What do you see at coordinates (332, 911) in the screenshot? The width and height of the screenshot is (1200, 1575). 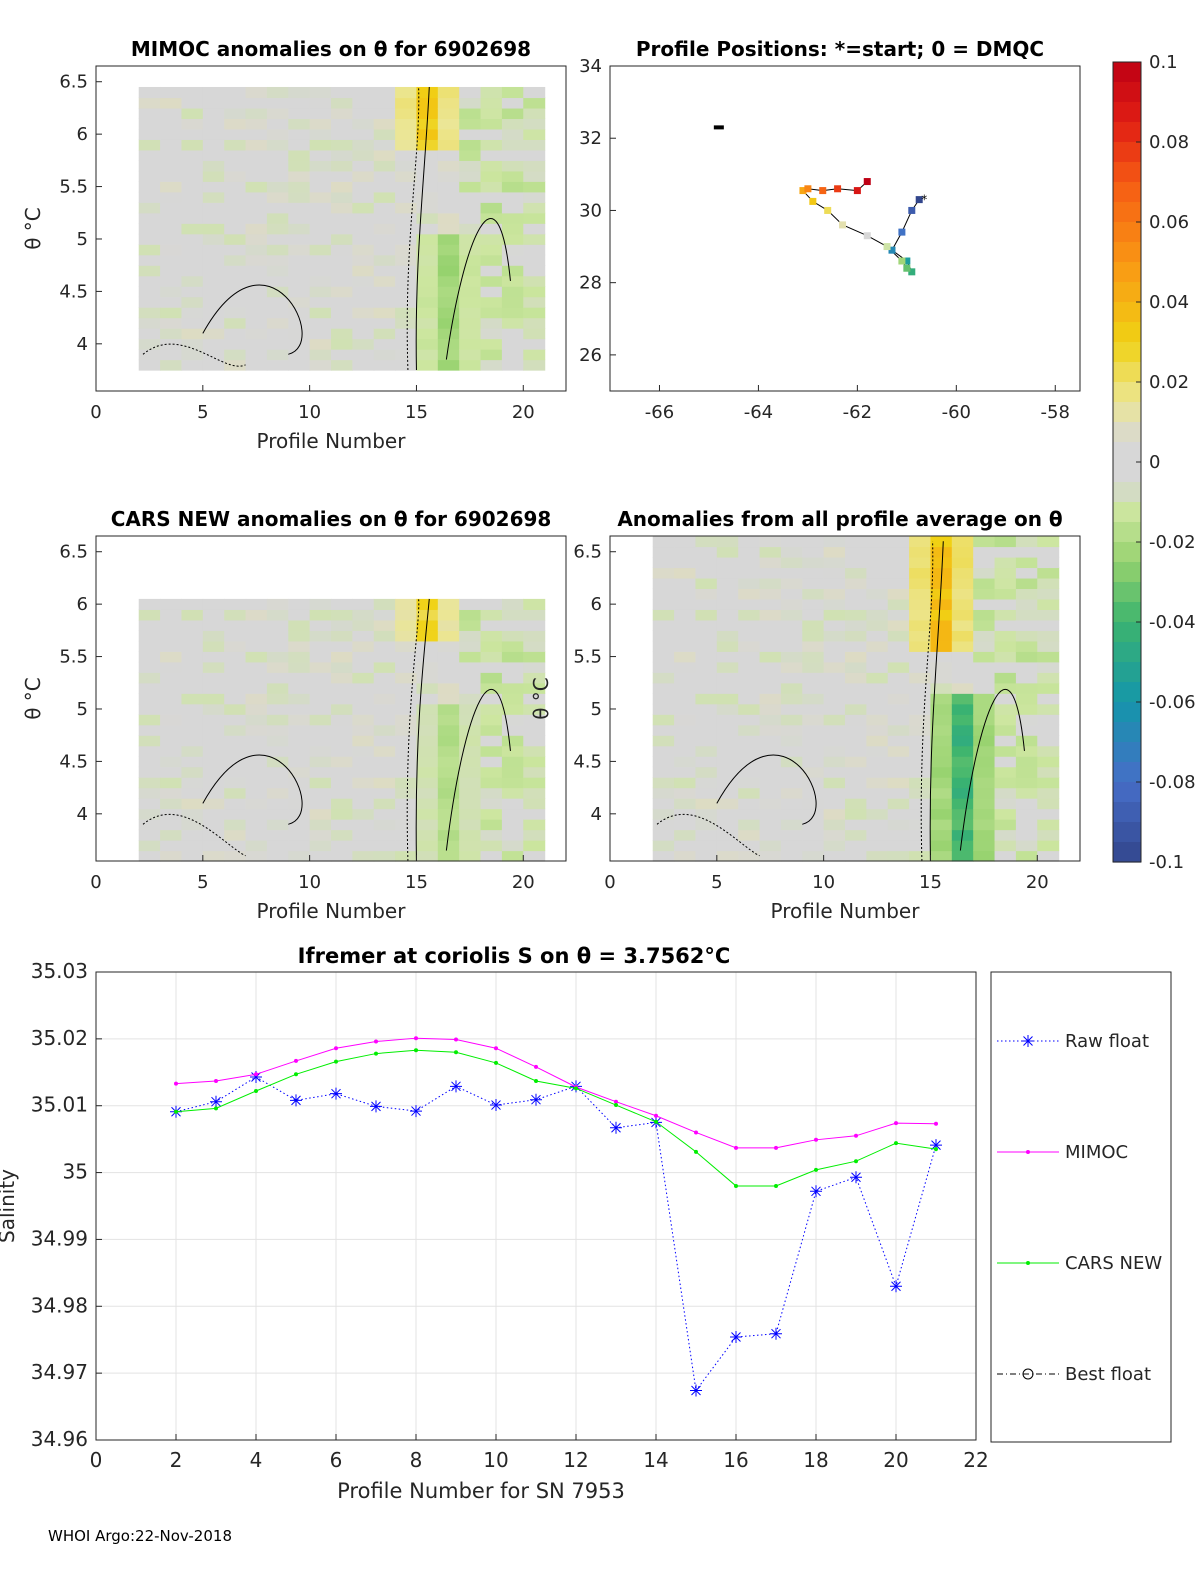 I see `x-axis-label: Profile Number` at bounding box center [332, 911].